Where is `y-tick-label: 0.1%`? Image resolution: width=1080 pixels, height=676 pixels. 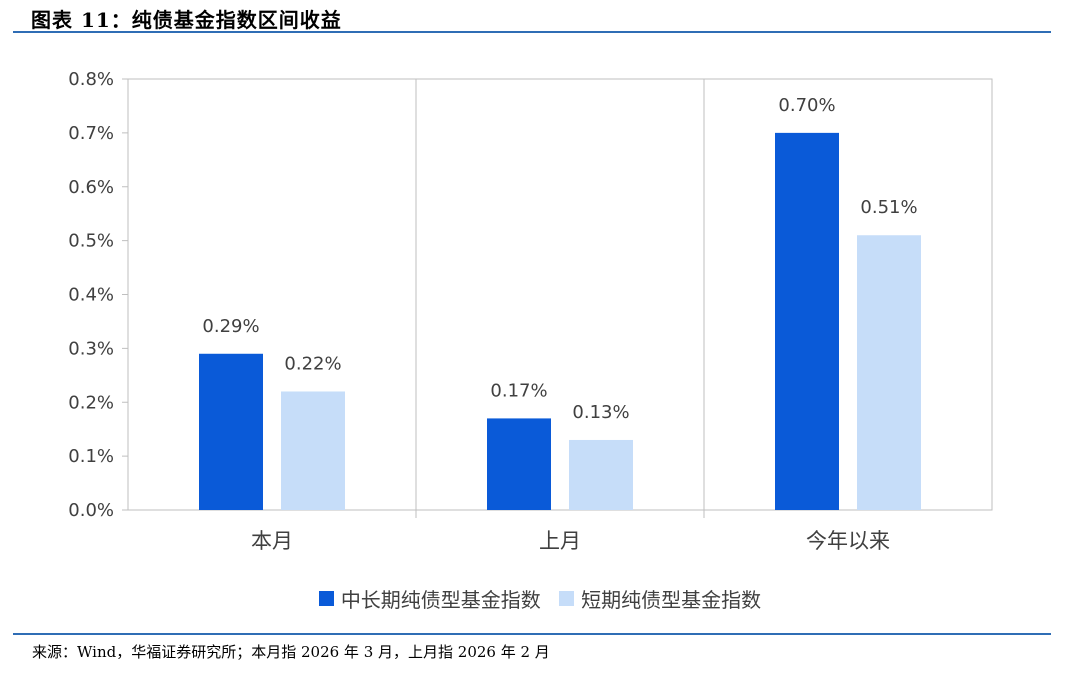 y-tick-label: 0.1% is located at coordinates (91, 456).